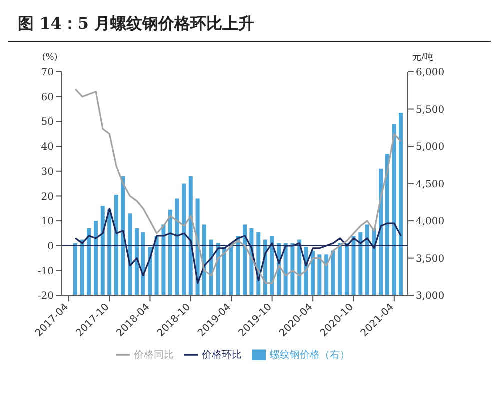 This screenshot has height=396, width=499. Describe the element at coordinates (47, 98) in the screenshot. I see `y-tick-label: 60` at that location.